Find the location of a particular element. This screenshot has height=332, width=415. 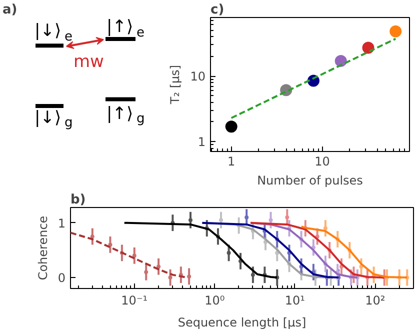

x-tick-label: 10⁰ is located at coordinates (214, 301).